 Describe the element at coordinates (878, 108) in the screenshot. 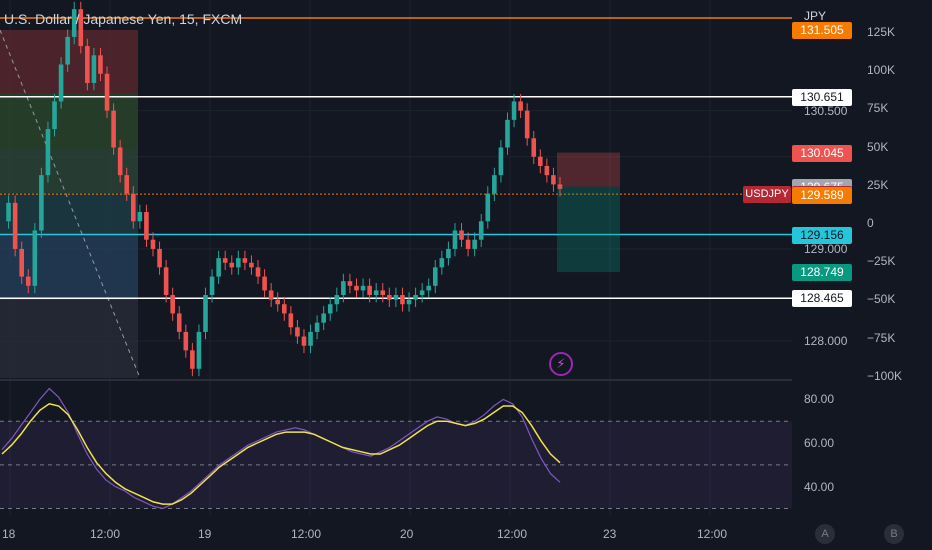

I see `volume-tick-label: 75K` at that location.